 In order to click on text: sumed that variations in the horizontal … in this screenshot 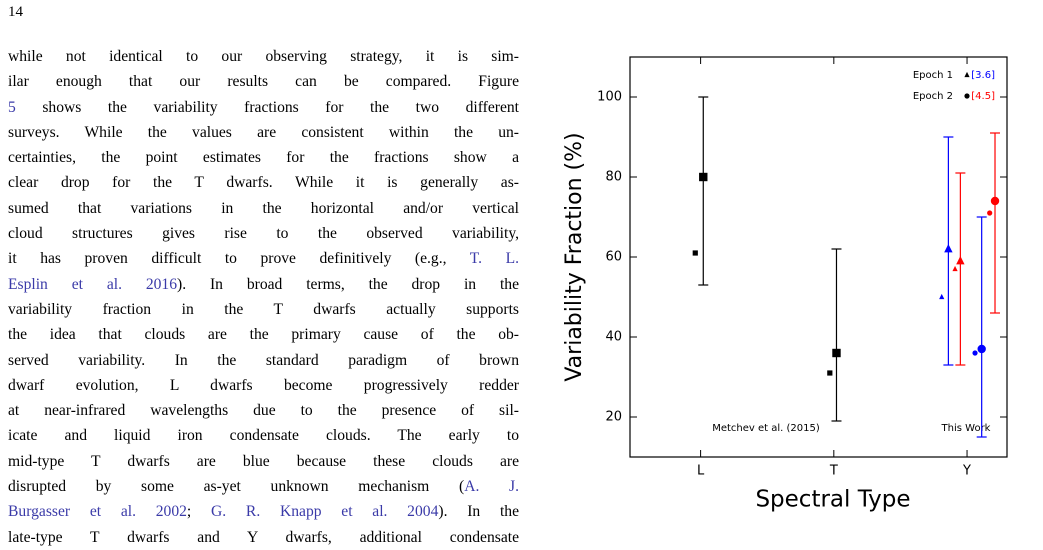, I will do `click(263, 208)`.